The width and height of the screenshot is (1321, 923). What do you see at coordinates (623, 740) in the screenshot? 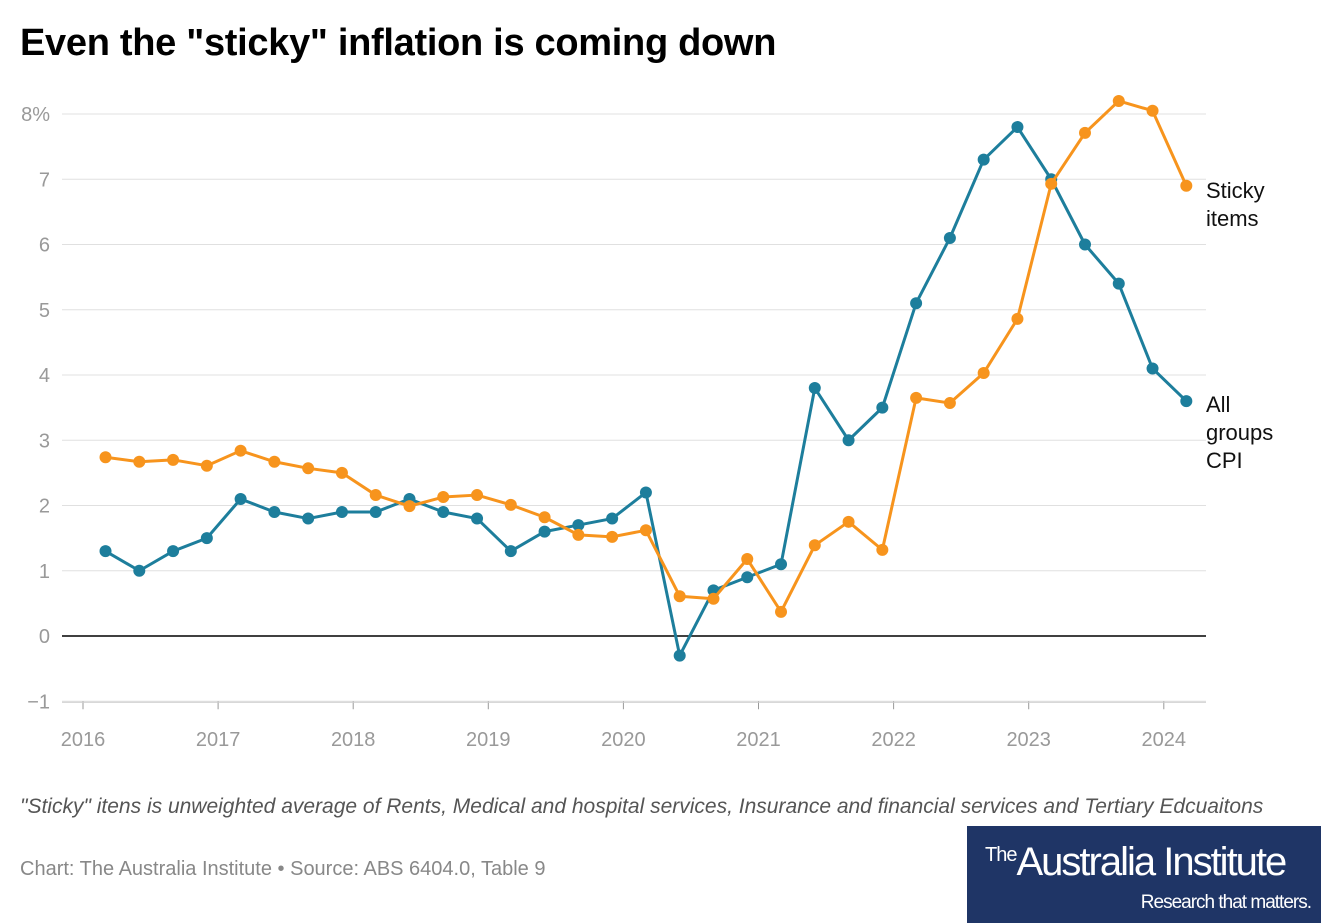
I see `x-tick-label: 2020` at bounding box center [623, 740].